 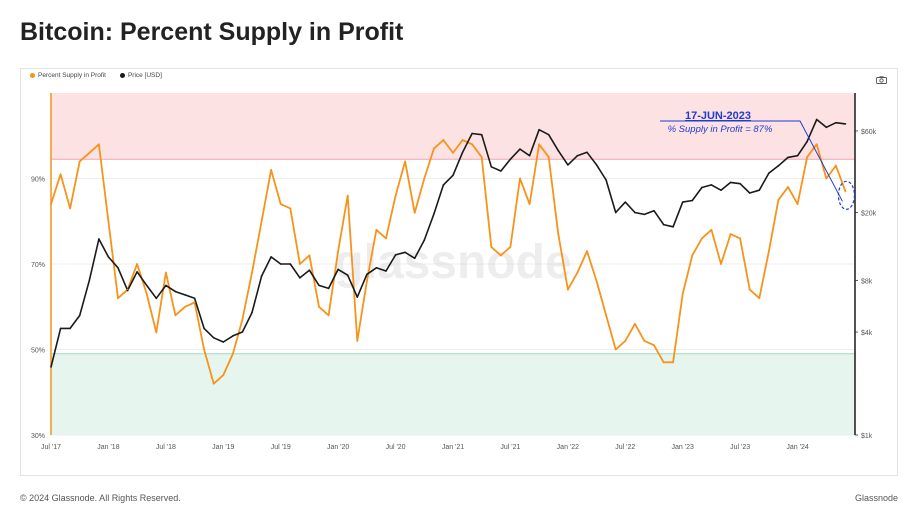 I want to click on y-right-tick-label: $4k, so click(x=867, y=333).